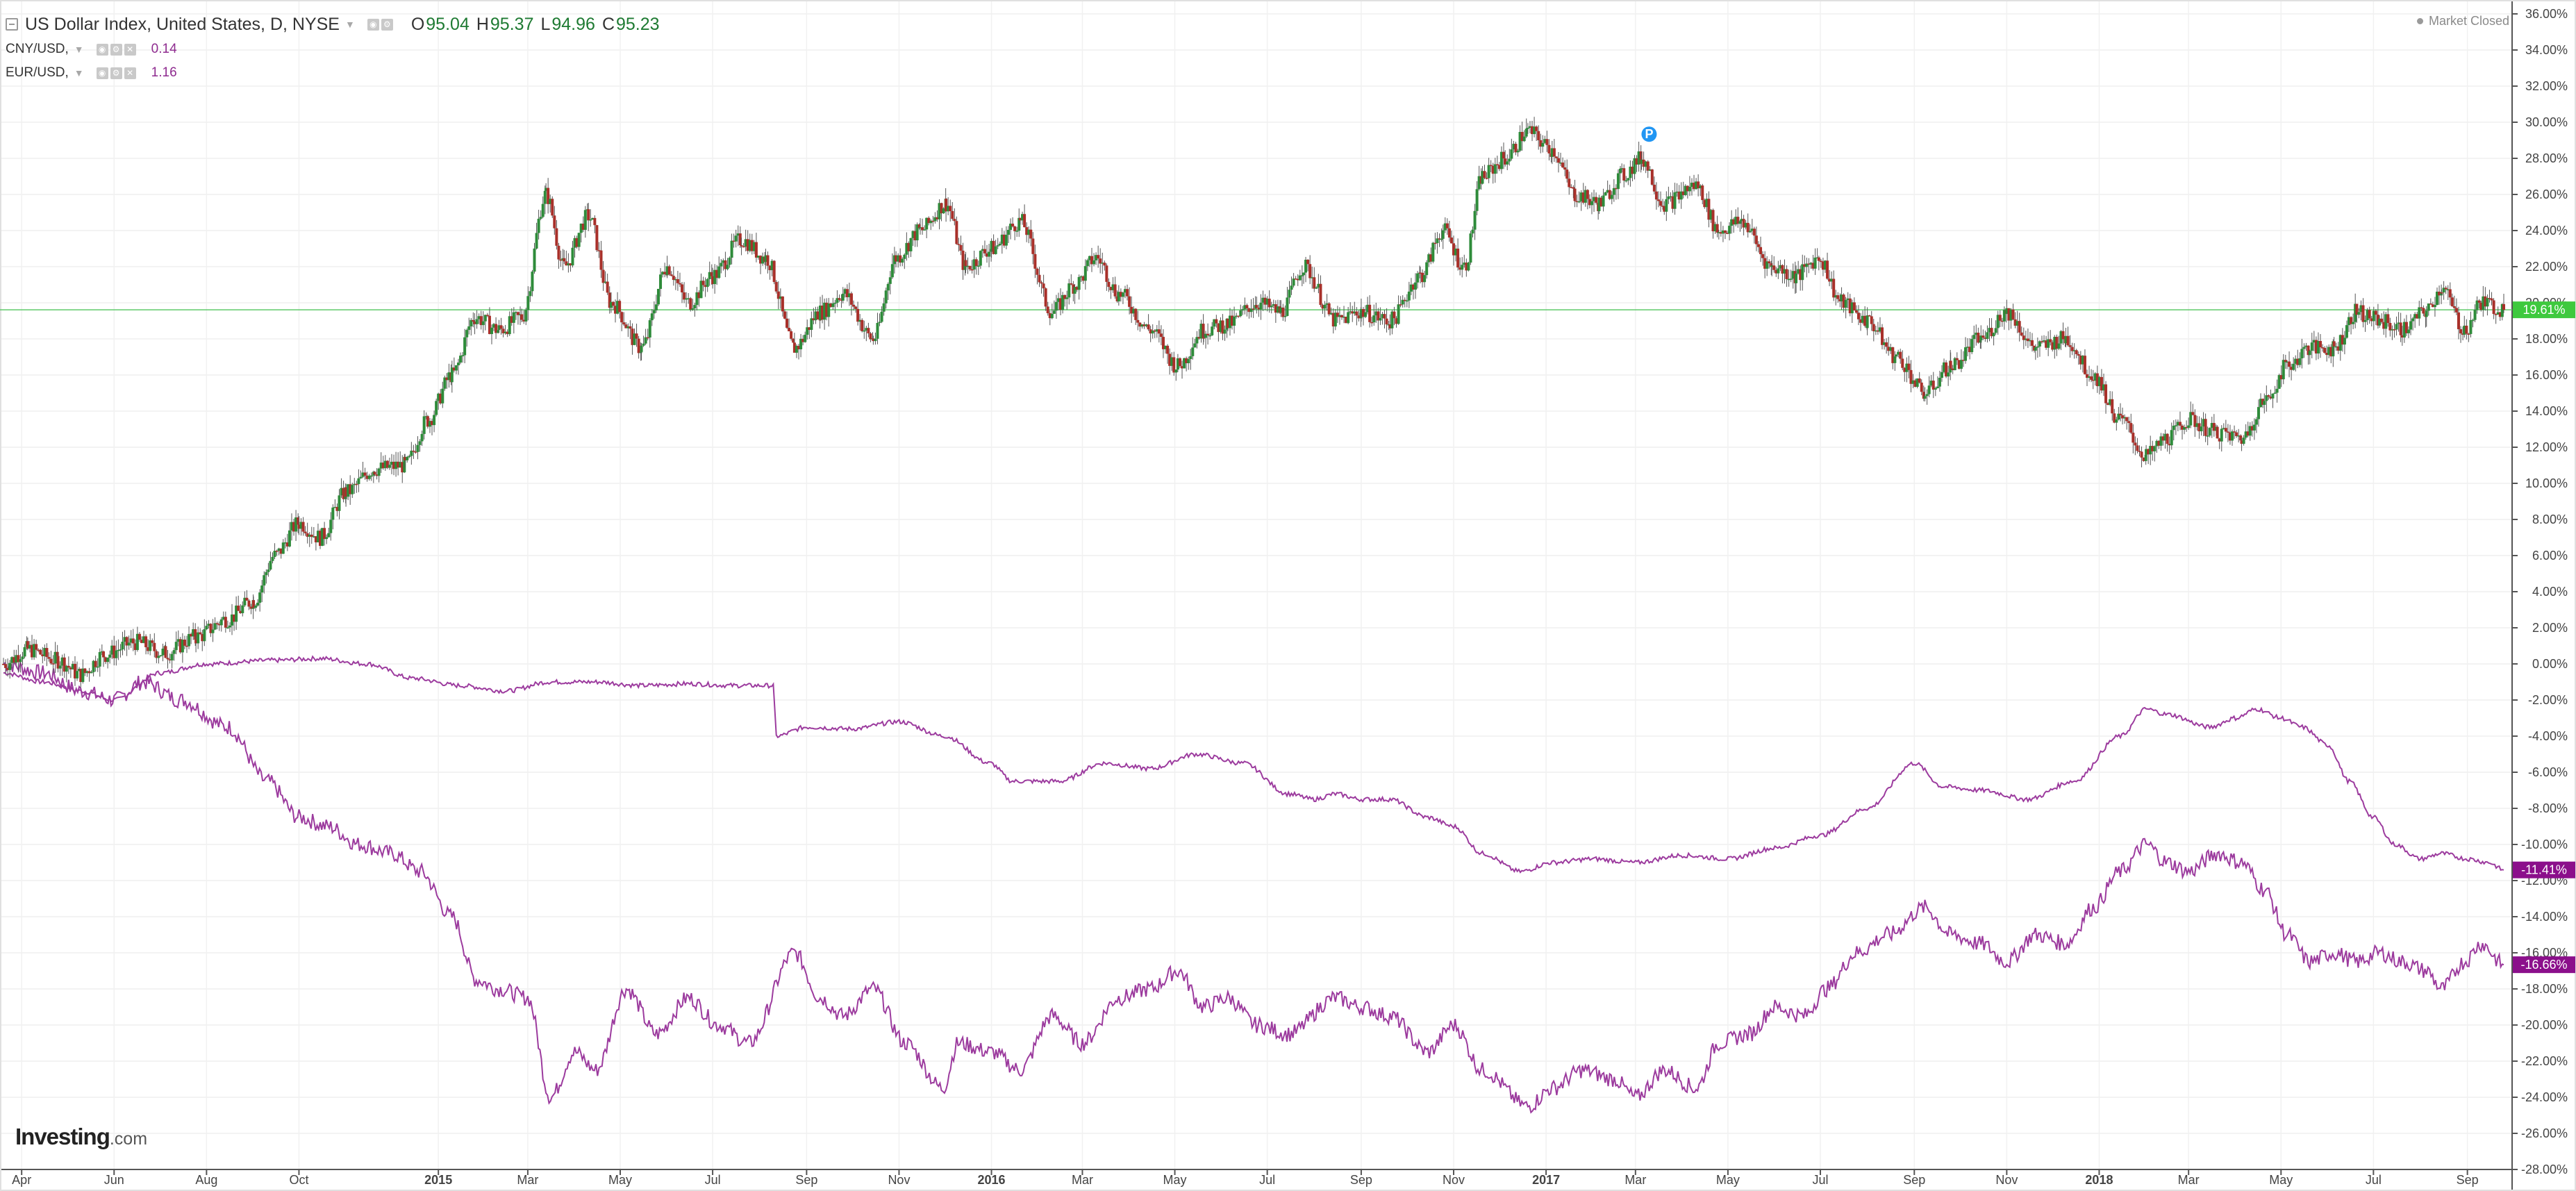 The width and height of the screenshot is (2576, 1191). I want to click on legend-cny-row: CNY/USD, ▼ ◉ ⚙ ✕ 0.14, so click(333, 49).